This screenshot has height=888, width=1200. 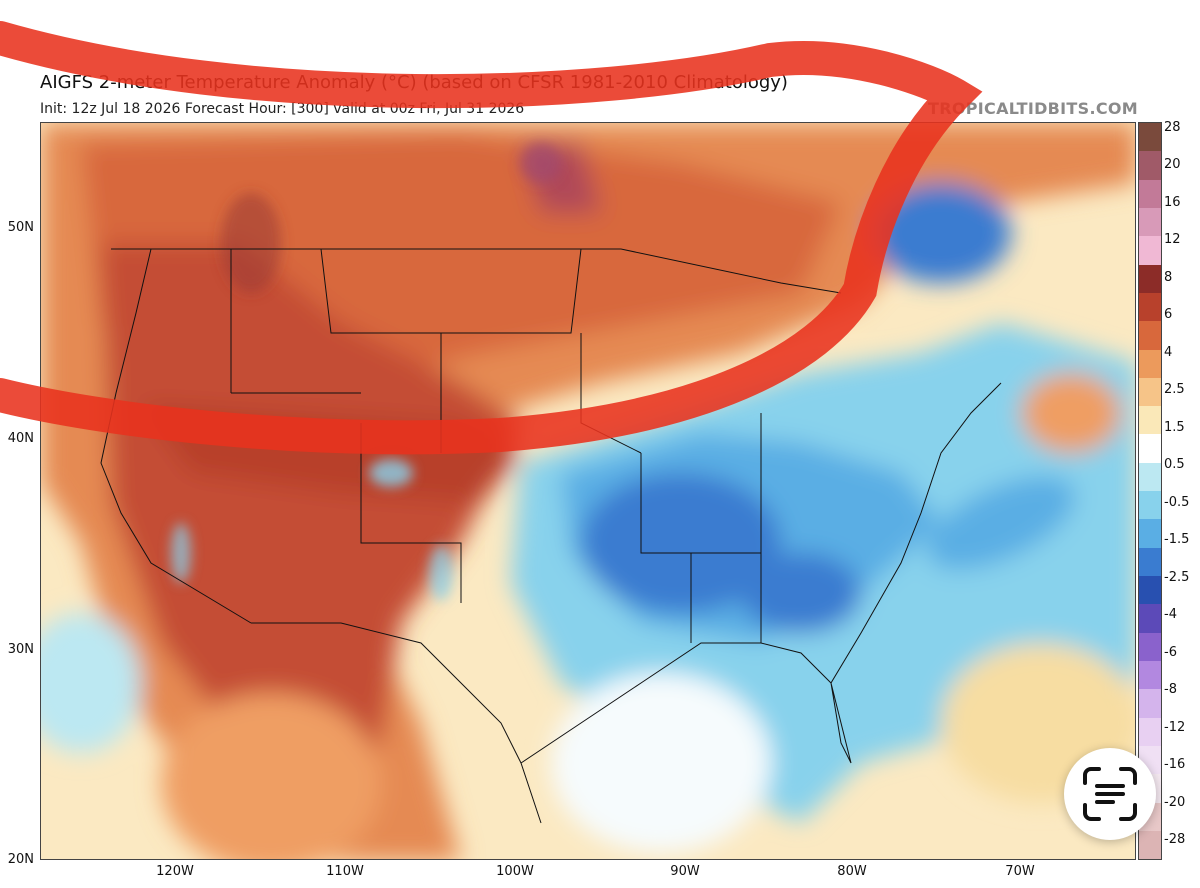 I want to click on colorbar-label: 0.5, so click(x=1174, y=465).